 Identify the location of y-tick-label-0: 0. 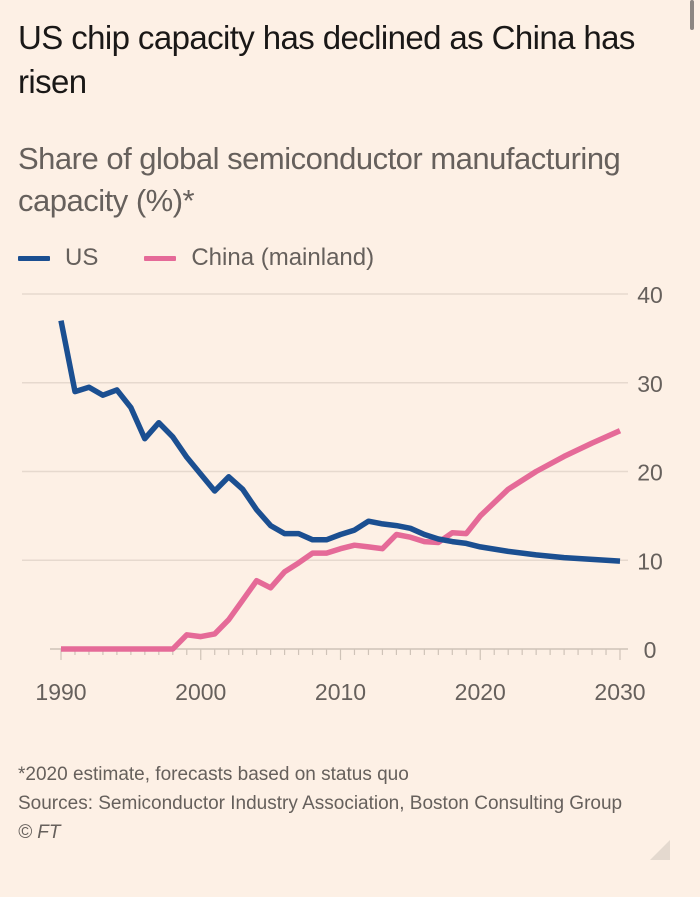
(650, 650).